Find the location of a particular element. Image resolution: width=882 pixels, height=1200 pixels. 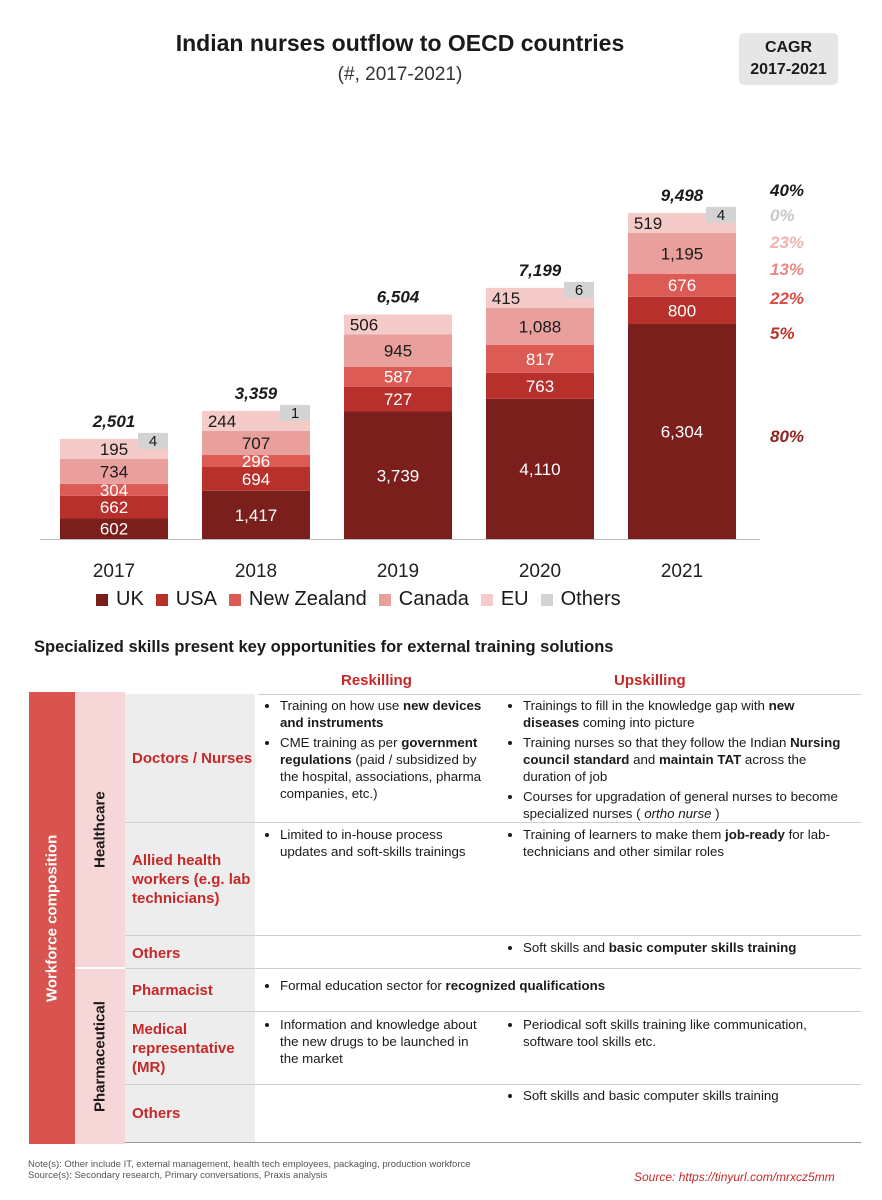

label-canada-2020: 1,088 is located at coordinates (540, 326).